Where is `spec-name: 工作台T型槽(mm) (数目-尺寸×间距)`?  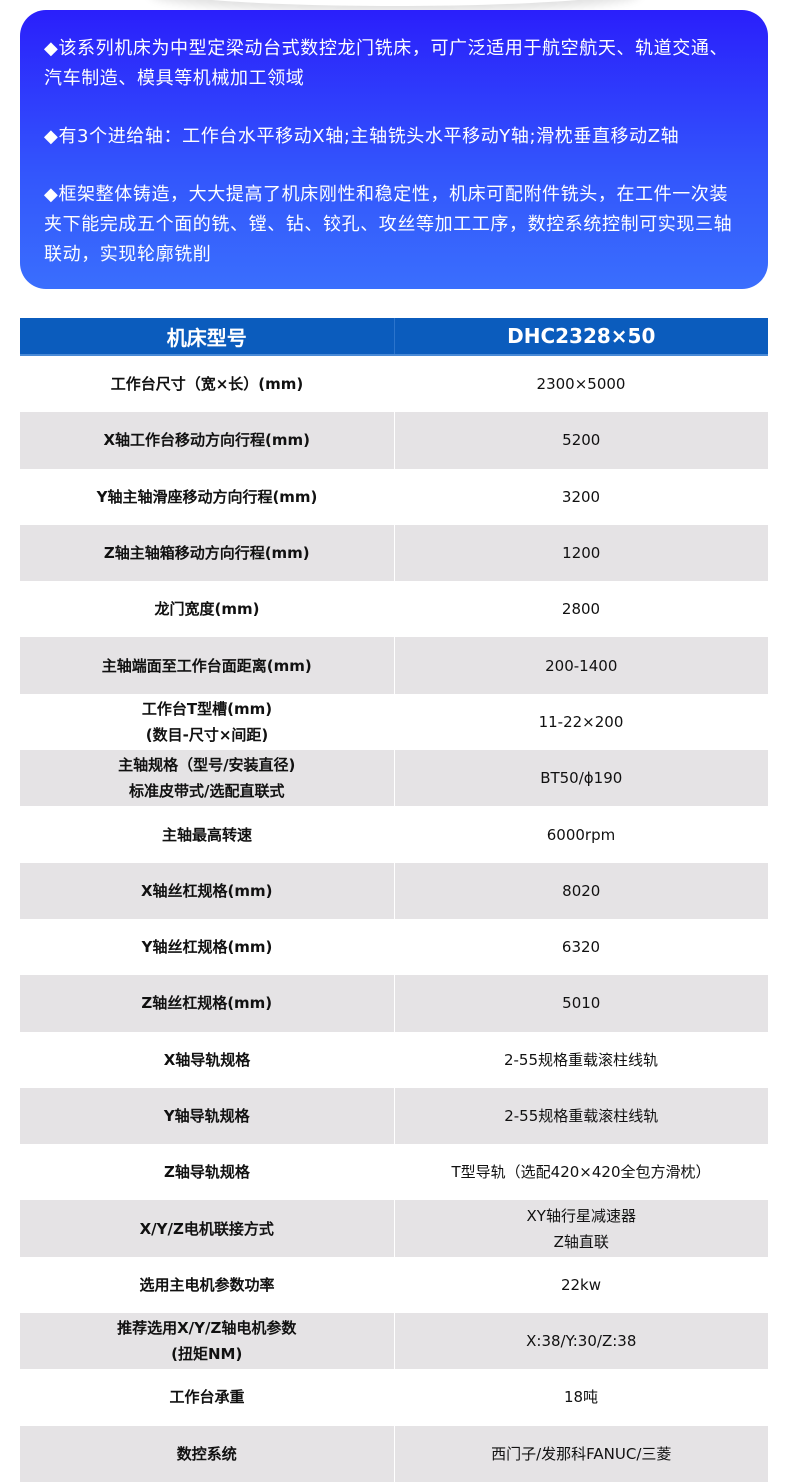
spec-name: 工作台T型槽(mm) (数目-尺寸×间距) is located at coordinates (207, 721).